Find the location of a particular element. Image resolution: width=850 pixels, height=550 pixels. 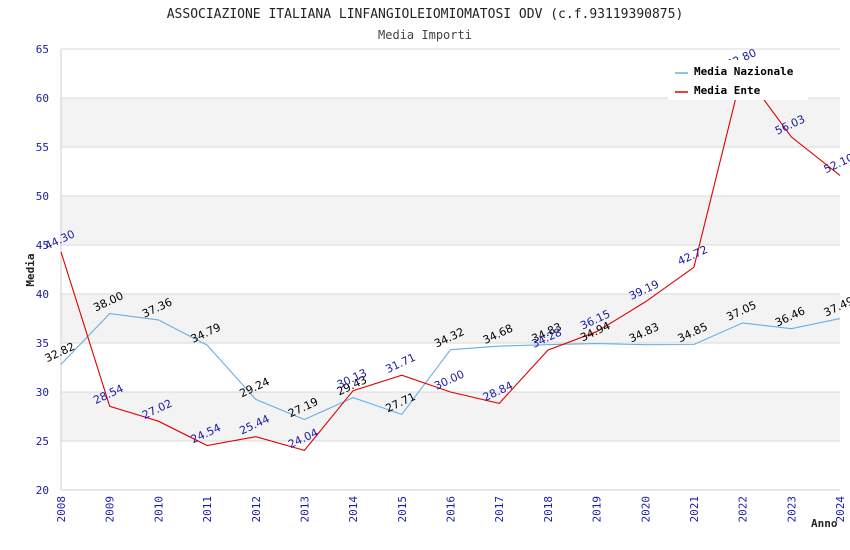

legend: Media Nazionale Media Ente is located at coordinates (738, 80).